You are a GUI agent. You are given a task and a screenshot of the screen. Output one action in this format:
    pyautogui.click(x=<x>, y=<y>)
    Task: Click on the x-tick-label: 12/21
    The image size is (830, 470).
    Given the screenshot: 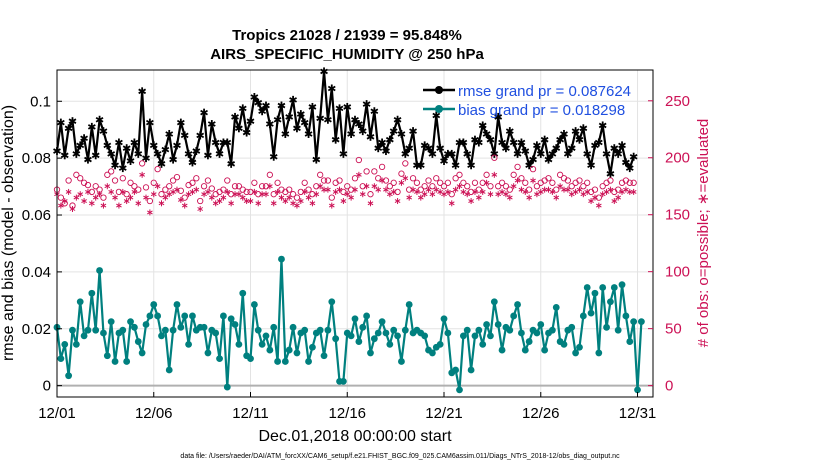 What is the action you would take?
    pyautogui.click(x=444, y=413)
    